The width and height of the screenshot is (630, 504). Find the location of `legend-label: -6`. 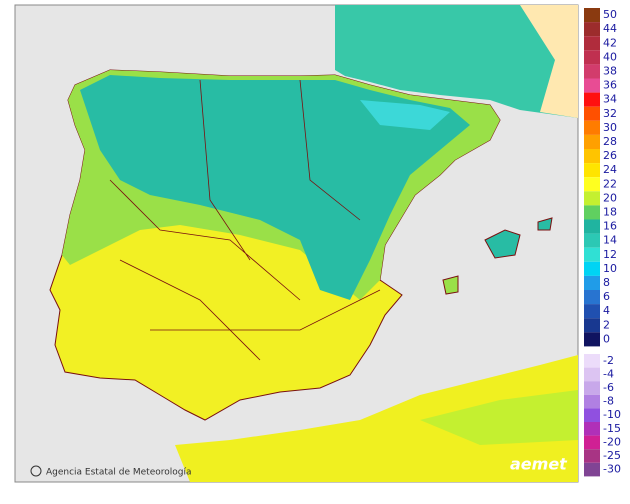

legend-label: -6 is located at coordinates (608, 387).